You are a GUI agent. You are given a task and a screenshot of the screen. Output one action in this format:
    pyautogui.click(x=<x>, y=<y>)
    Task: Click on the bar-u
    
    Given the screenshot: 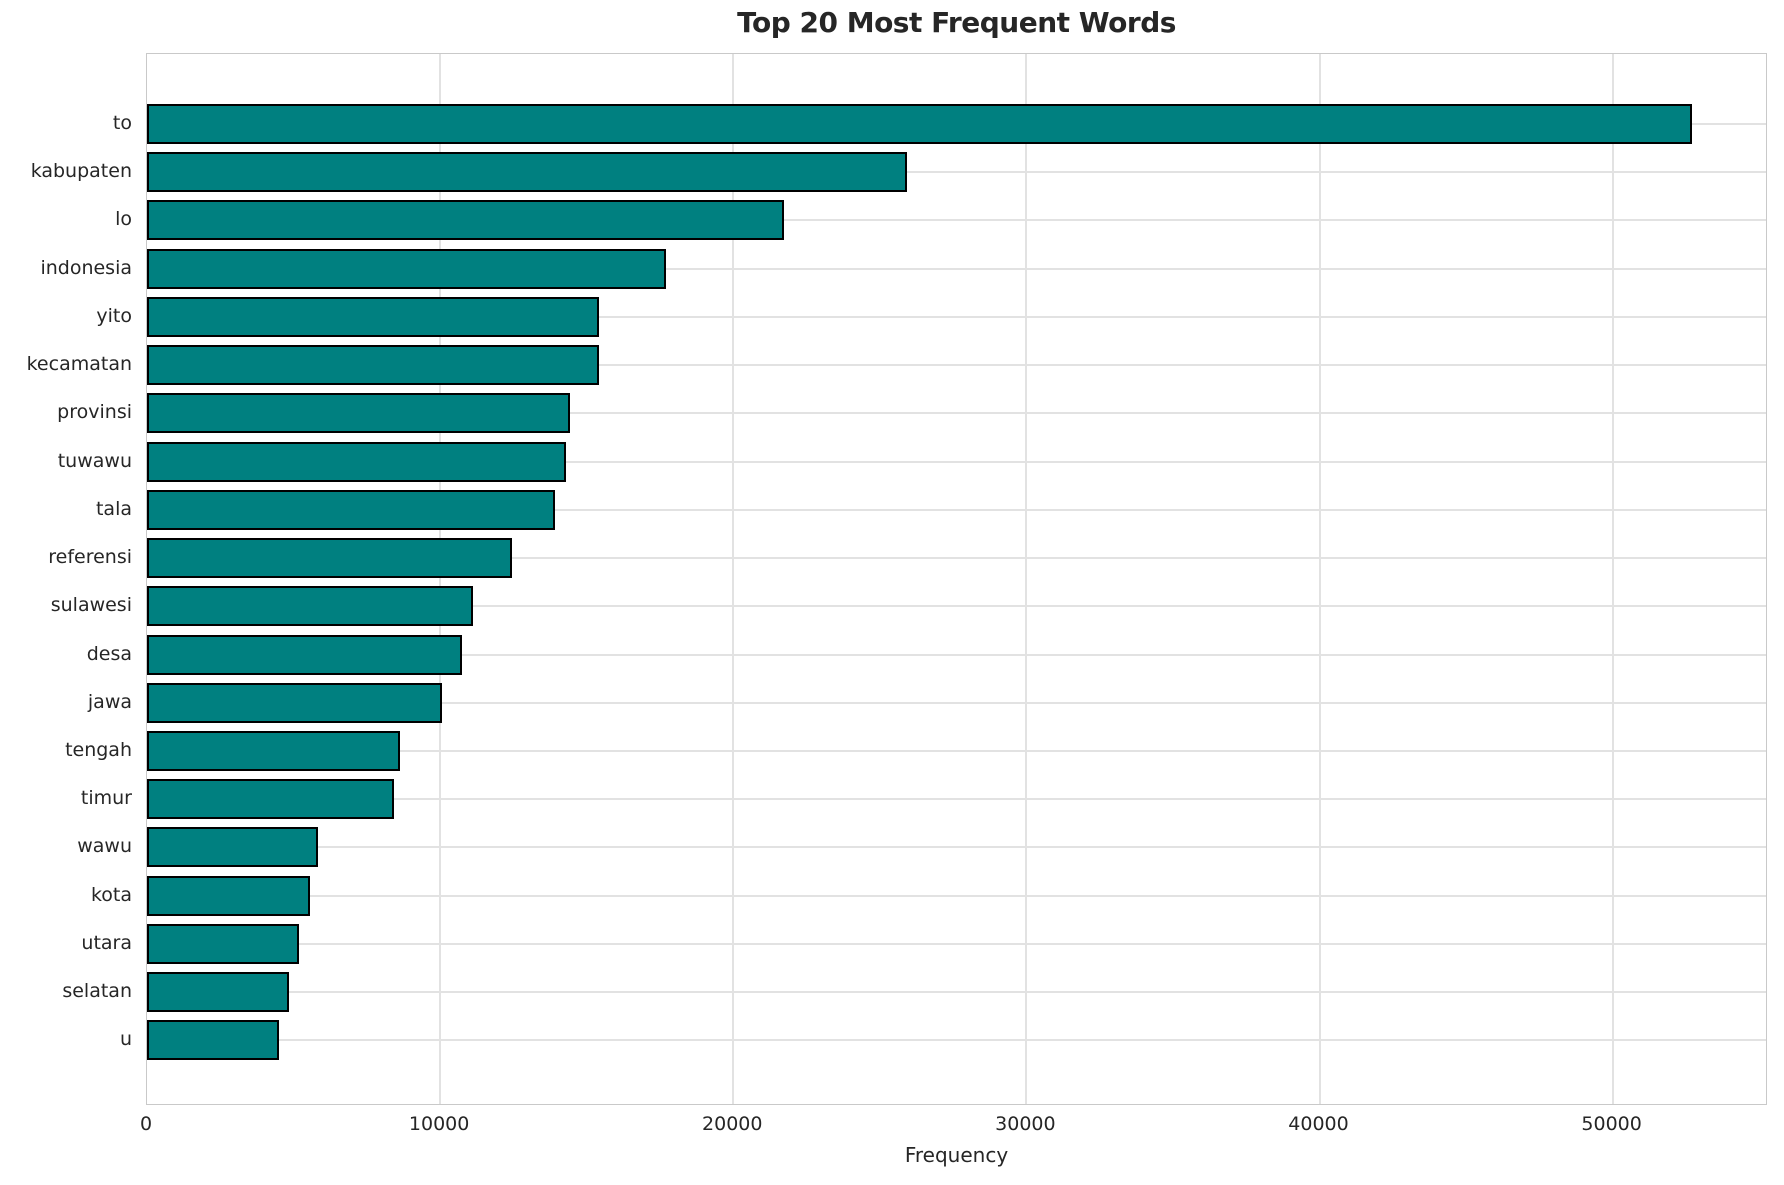 What is the action you would take?
    pyautogui.click(x=213, y=1040)
    